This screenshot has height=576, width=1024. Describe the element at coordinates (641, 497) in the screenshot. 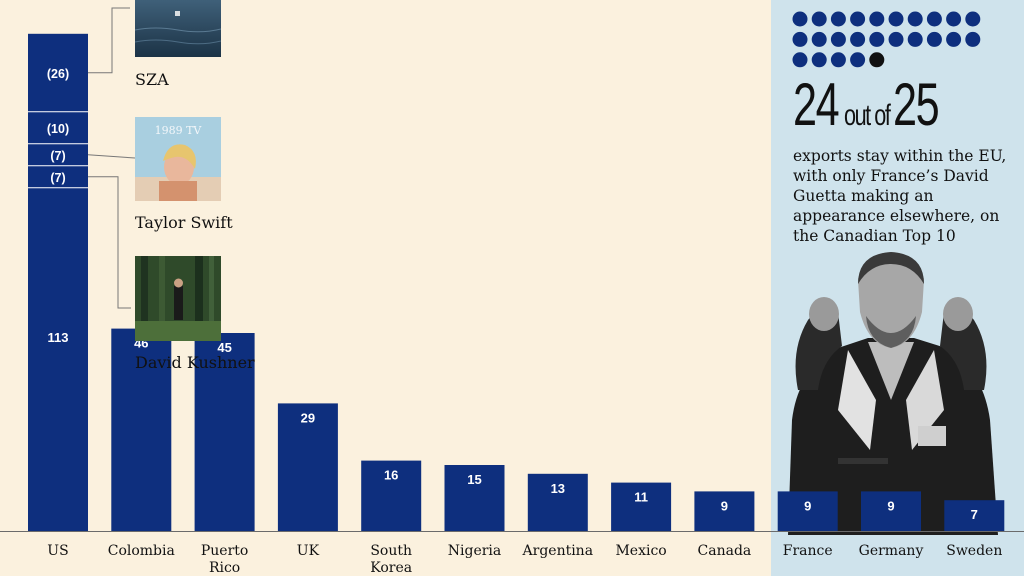

I see `bar-value-label: 11` at that location.